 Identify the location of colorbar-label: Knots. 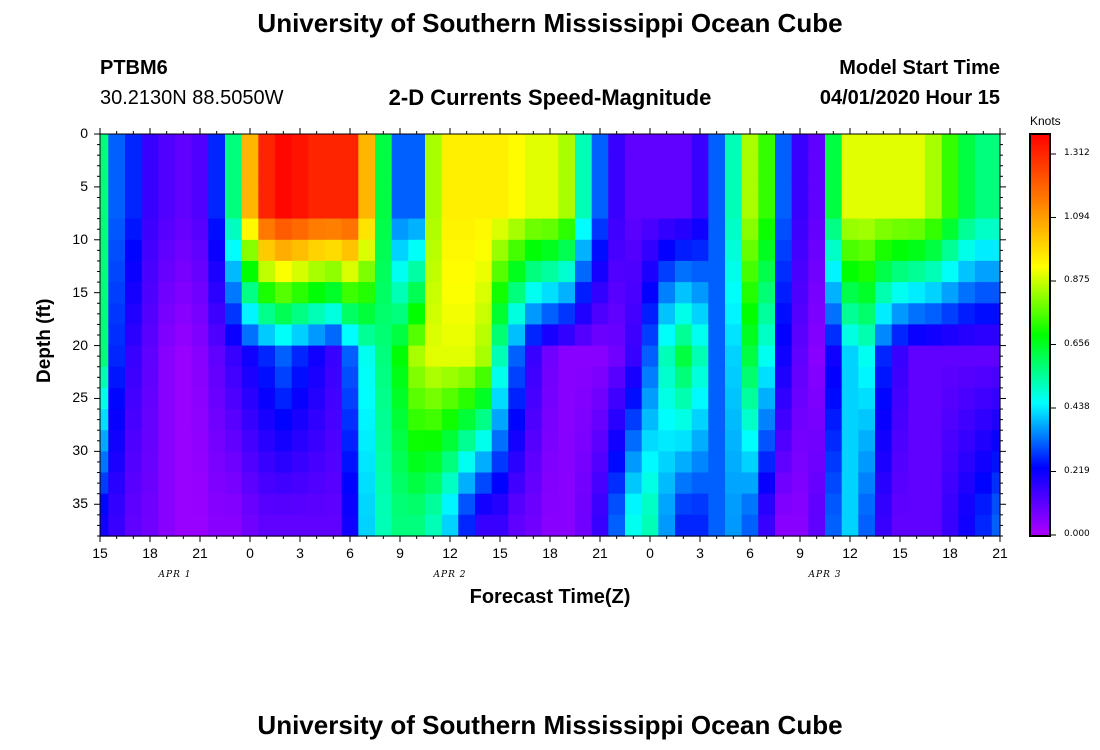
(1045, 121).